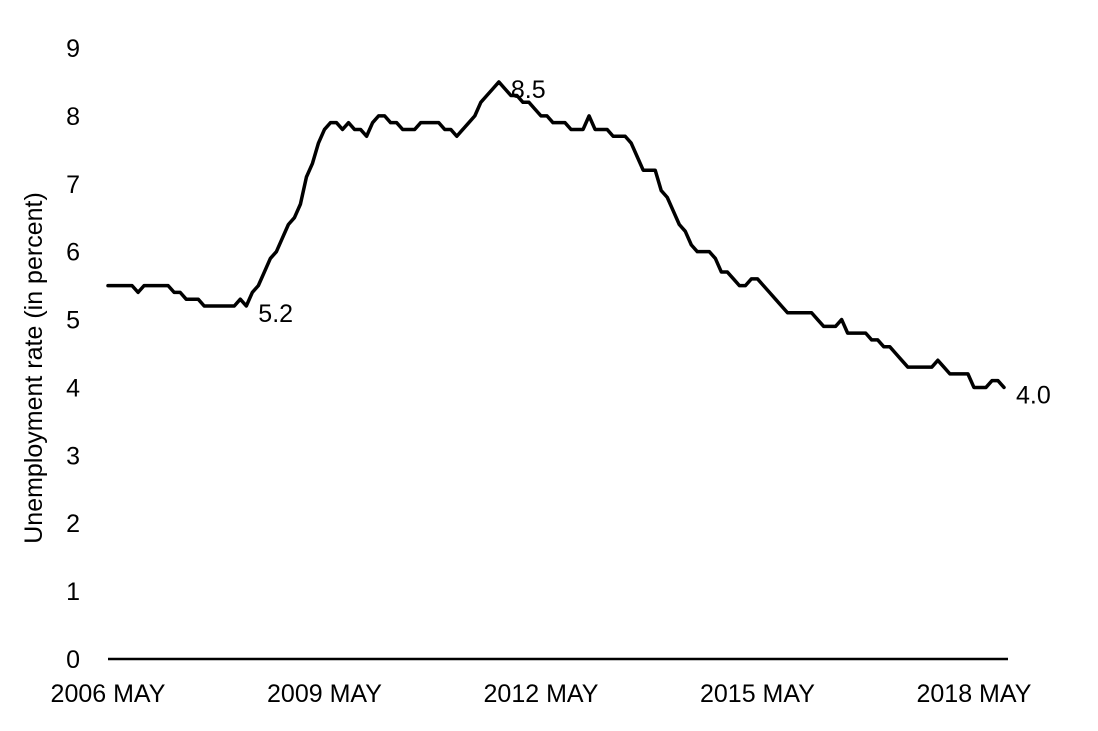  What do you see at coordinates (73, 456) in the screenshot?
I see `y-tick-label: 3` at bounding box center [73, 456].